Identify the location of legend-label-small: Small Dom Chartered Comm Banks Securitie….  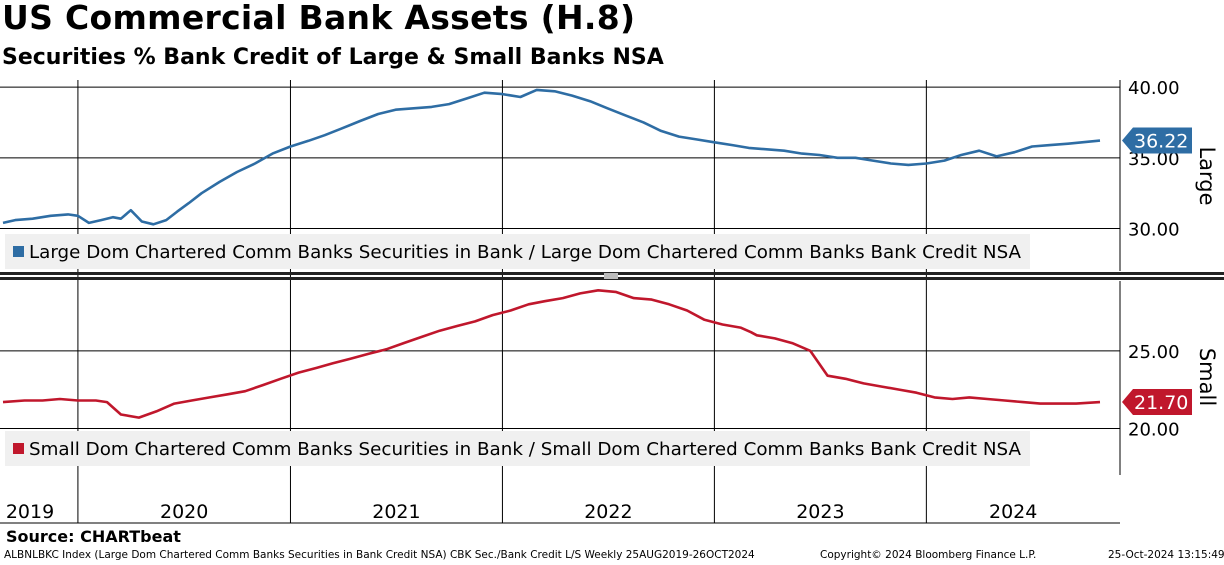
(525, 449).